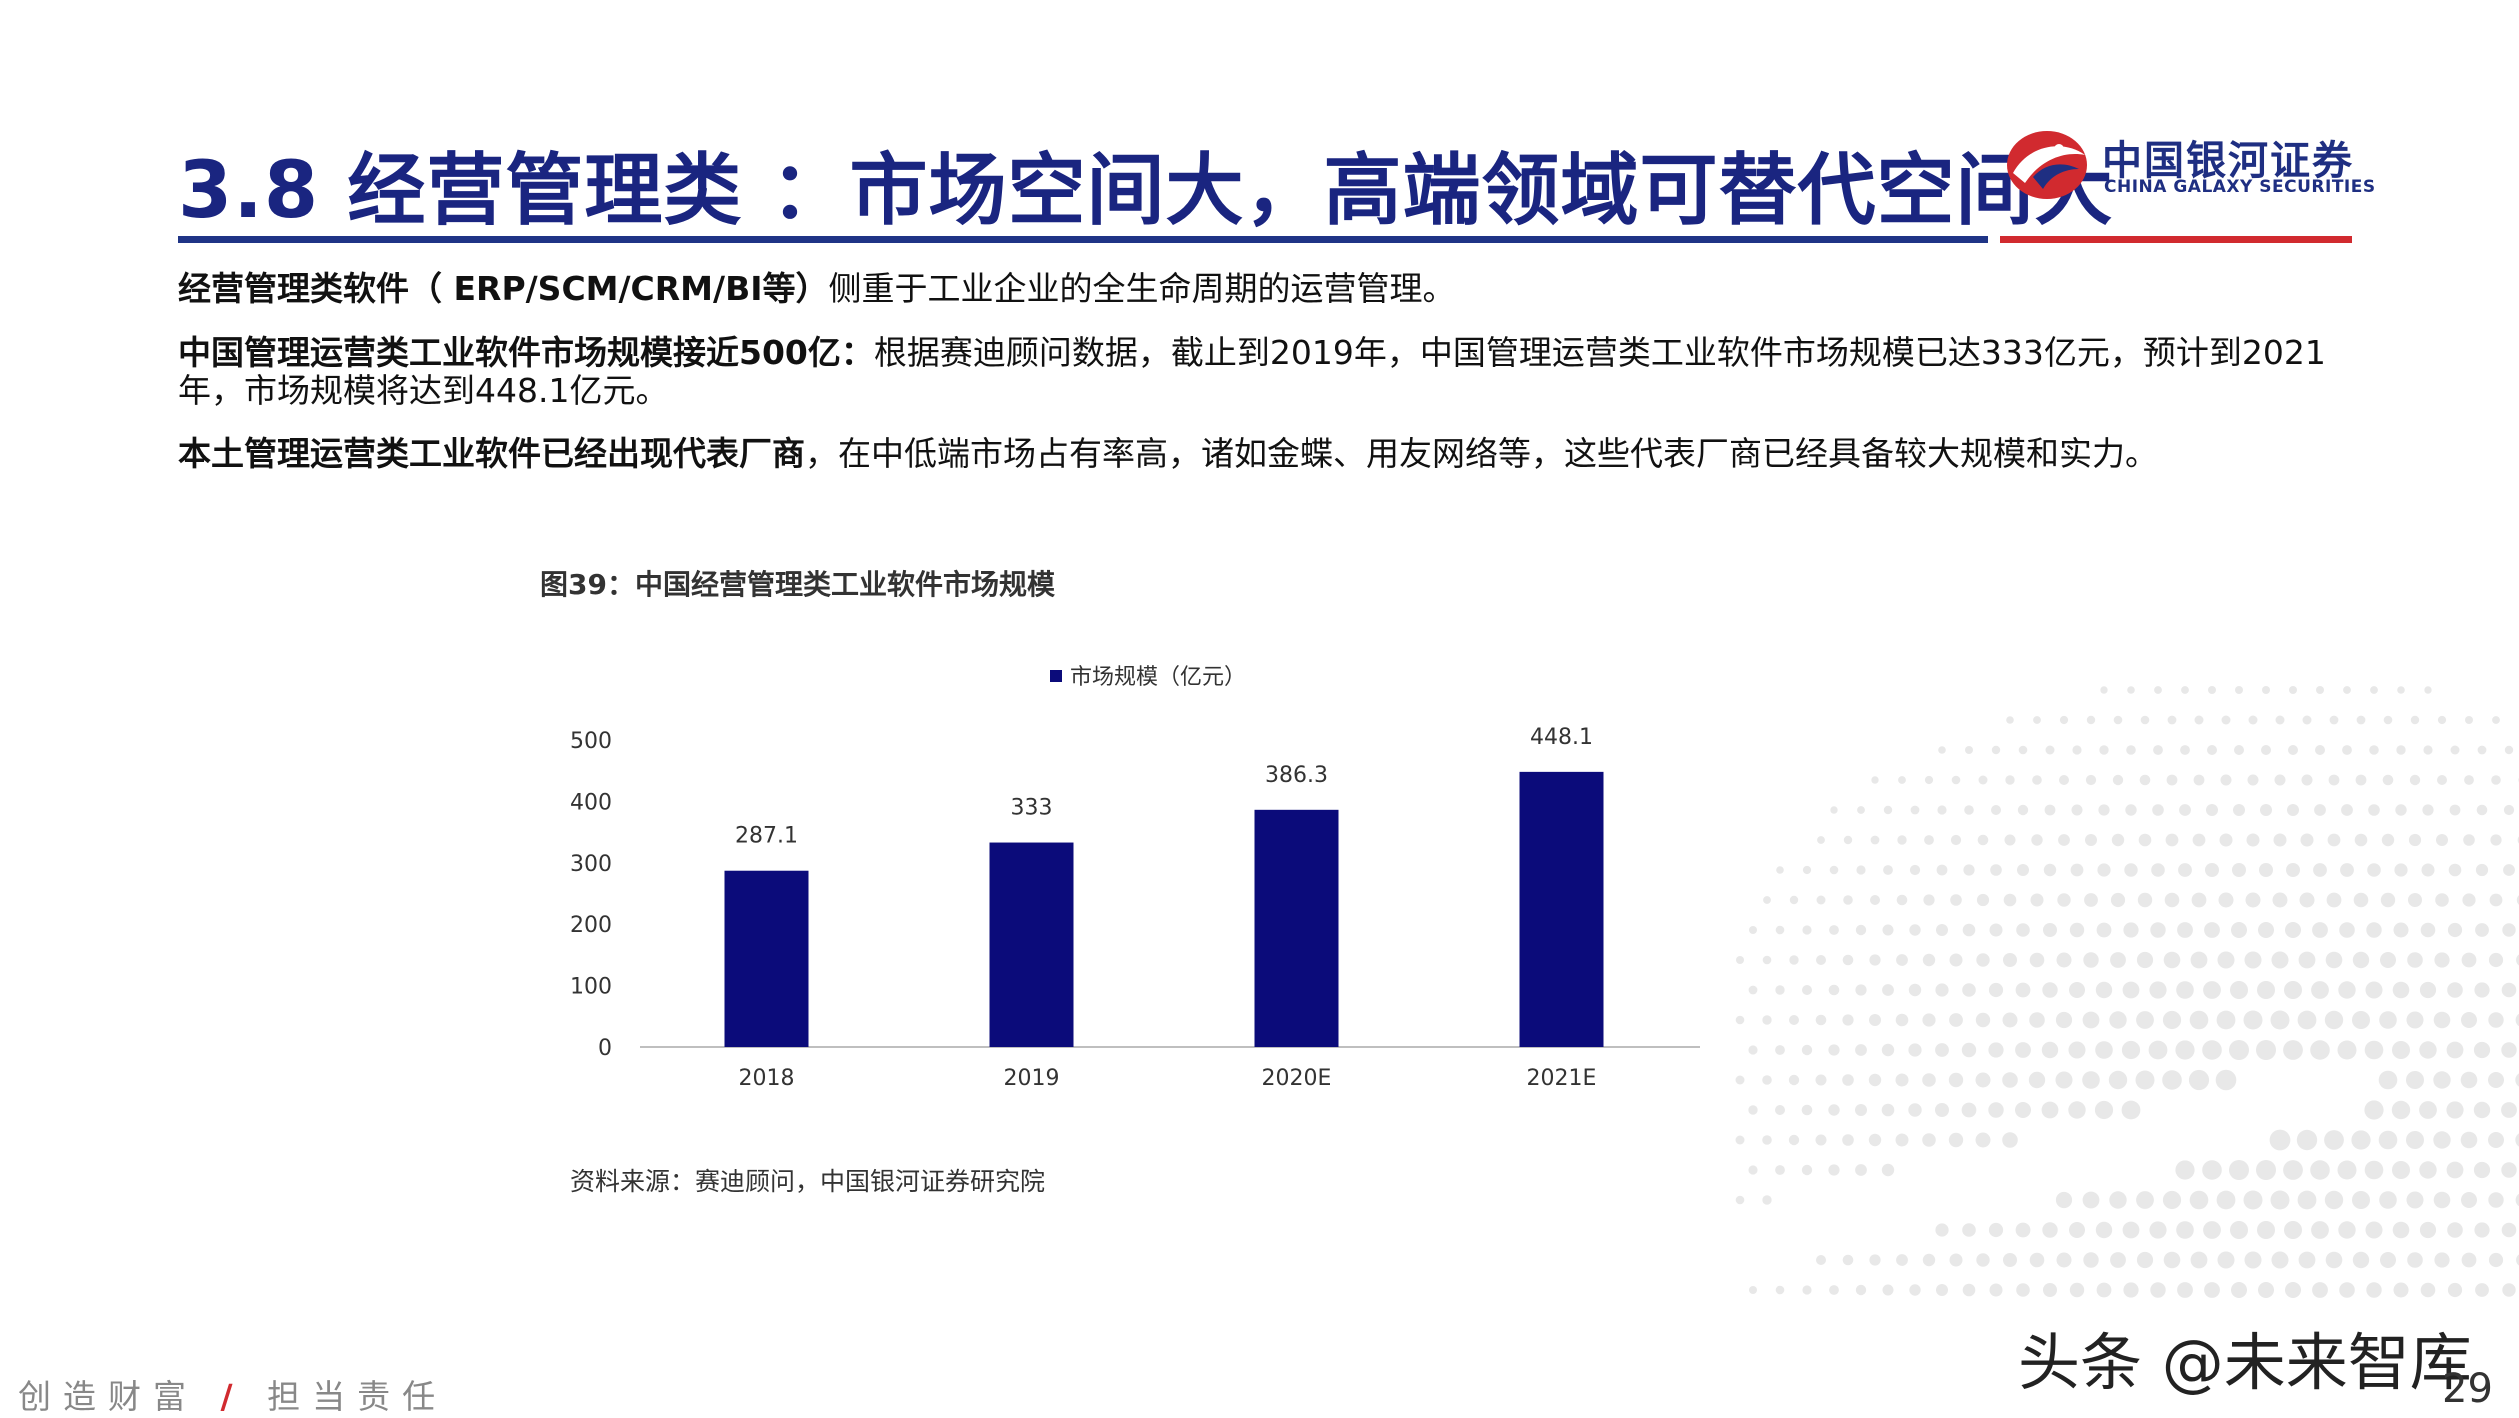 Image resolution: width=2519 pixels, height=1418 pixels. I want to click on y-tick-label: 500, so click(591, 741).